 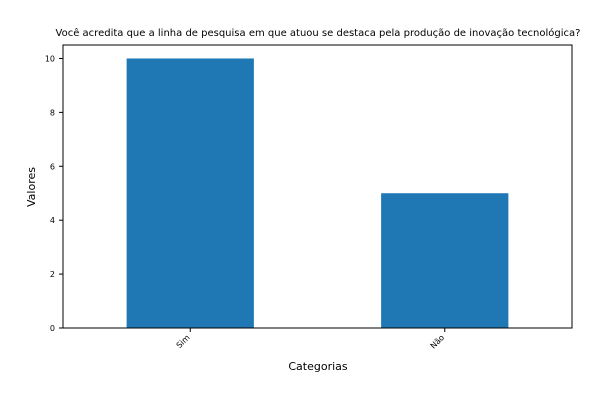 I want to click on x-axis-label: Categorias, so click(x=318, y=366).